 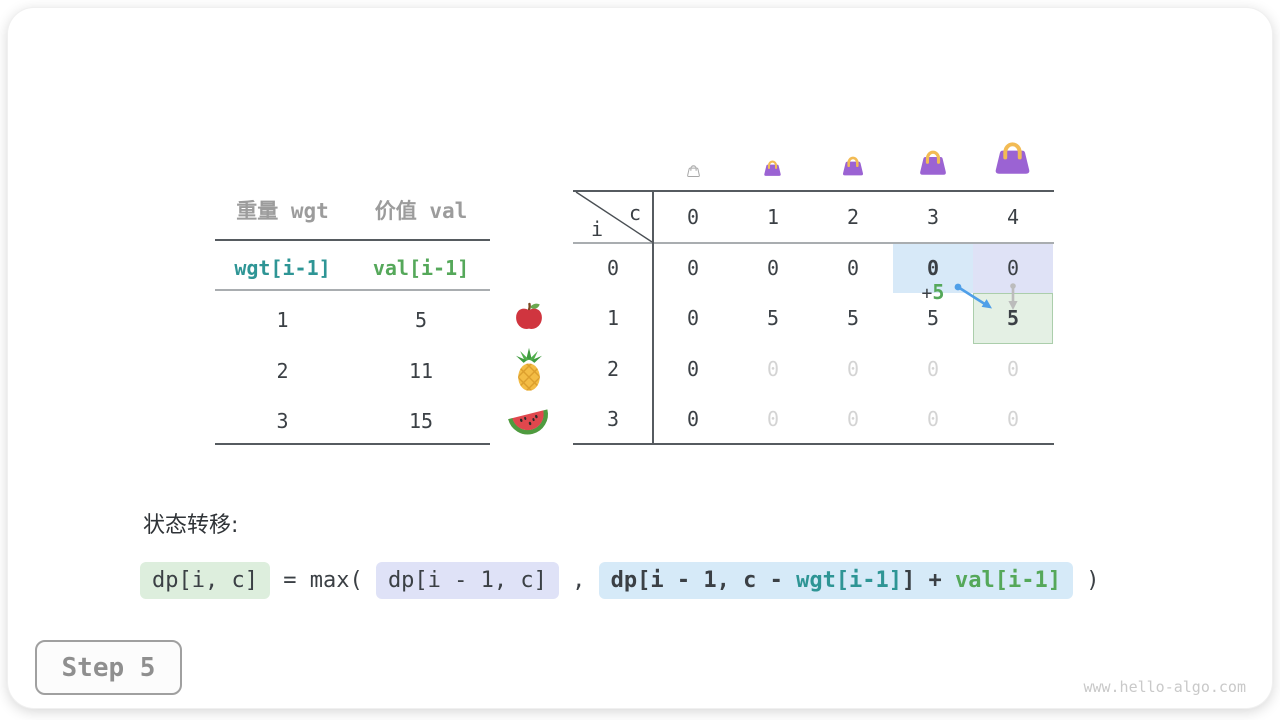 I want to click on item-value: 15, so click(x=421, y=421).